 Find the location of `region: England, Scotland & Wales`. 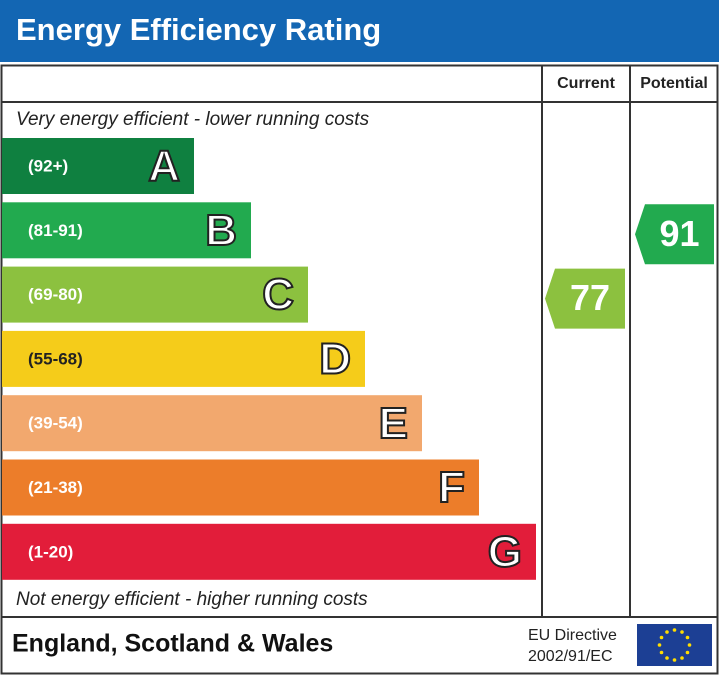

region: England, Scotland & Wales is located at coordinates (172, 644).